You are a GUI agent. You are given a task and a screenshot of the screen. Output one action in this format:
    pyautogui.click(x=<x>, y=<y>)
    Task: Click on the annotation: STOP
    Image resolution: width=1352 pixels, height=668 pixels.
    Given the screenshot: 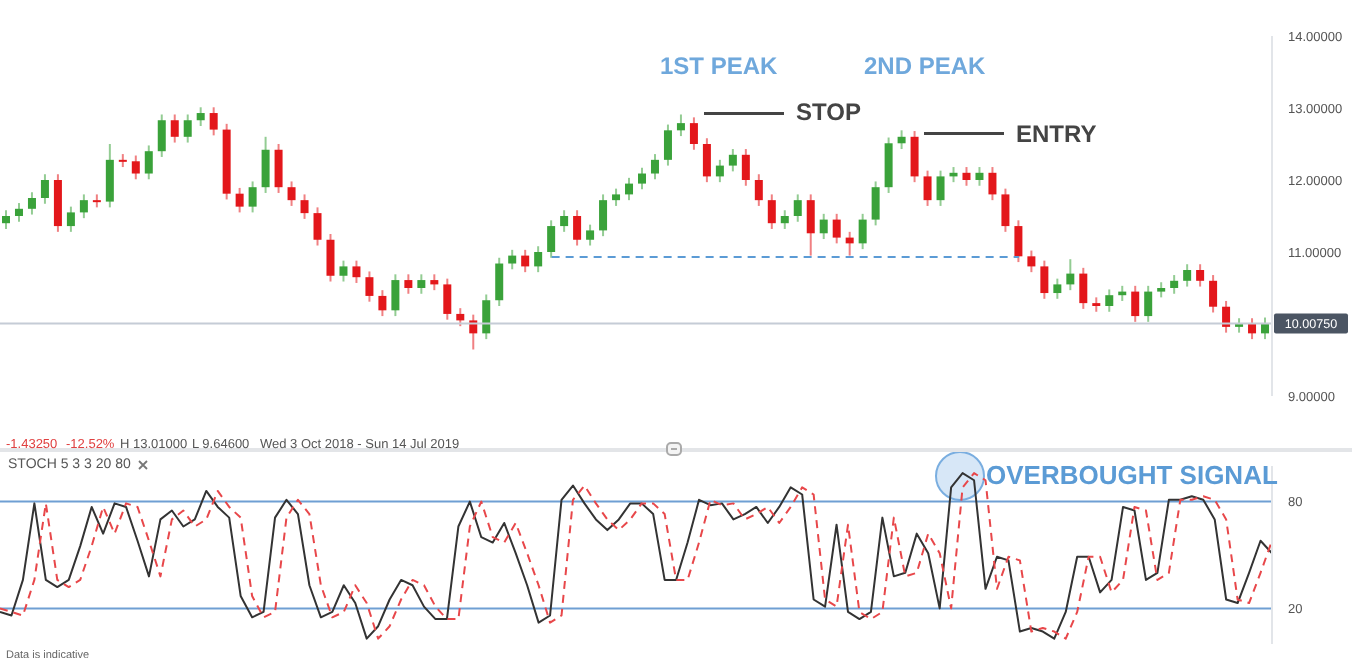 What is the action you would take?
    pyautogui.click(x=828, y=112)
    